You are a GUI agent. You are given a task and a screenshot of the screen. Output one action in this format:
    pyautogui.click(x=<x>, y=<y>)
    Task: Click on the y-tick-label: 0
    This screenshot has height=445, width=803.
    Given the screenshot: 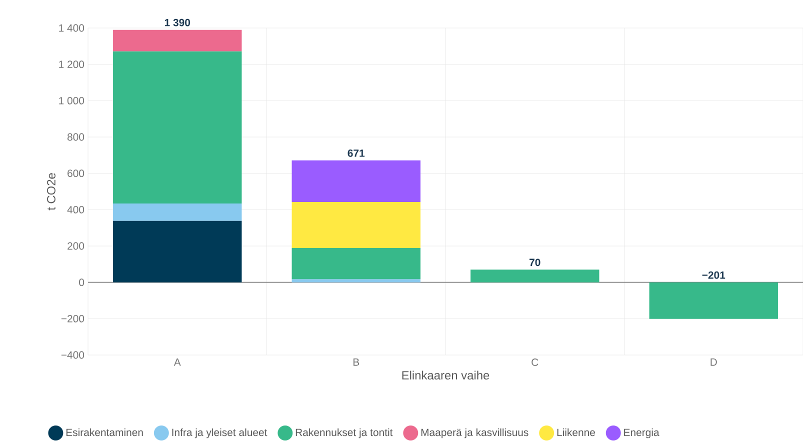 What is the action you would take?
    pyautogui.click(x=81, y=282)
    